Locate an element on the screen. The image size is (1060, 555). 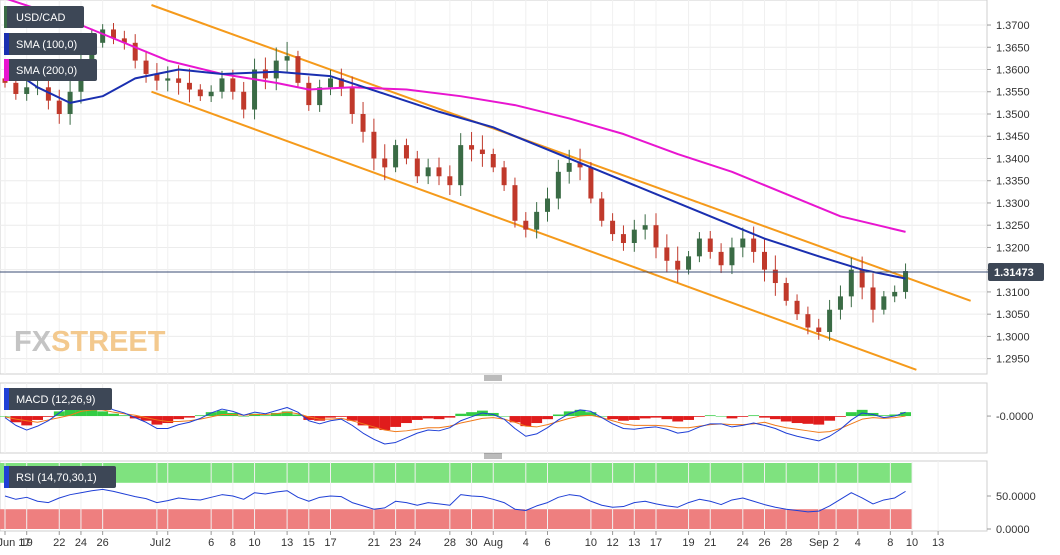
time-tick-label: 26 is located at coordinates (764, 543).